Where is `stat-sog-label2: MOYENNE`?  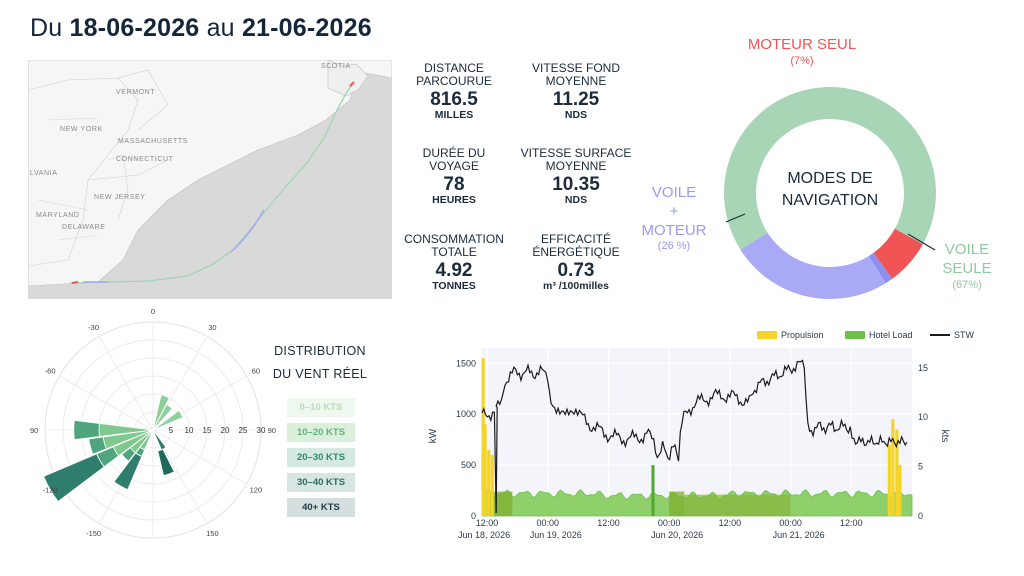 stat-sog-label2: MOYENNE is located at coordinates (576, 81).